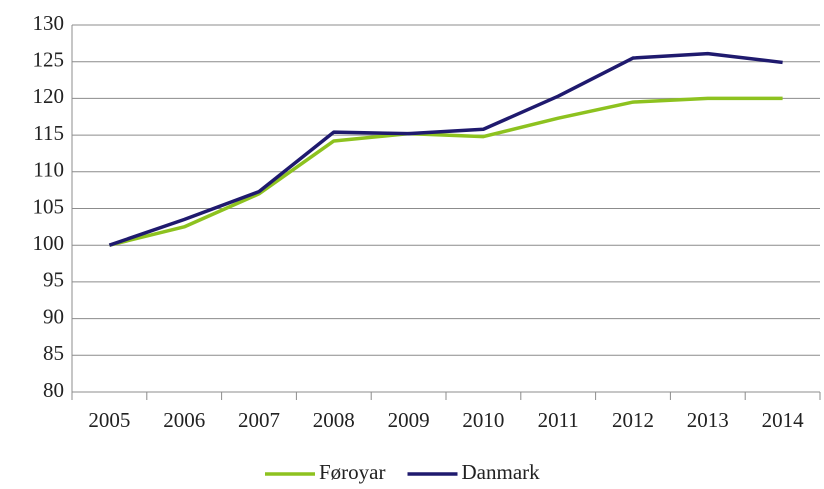 The height and width of the screenshot is (489, 824). What do you see at coordinates (334, 420) in the screenshot?
I see `x-tick-label: 2008` at bounding box center [334, 420].